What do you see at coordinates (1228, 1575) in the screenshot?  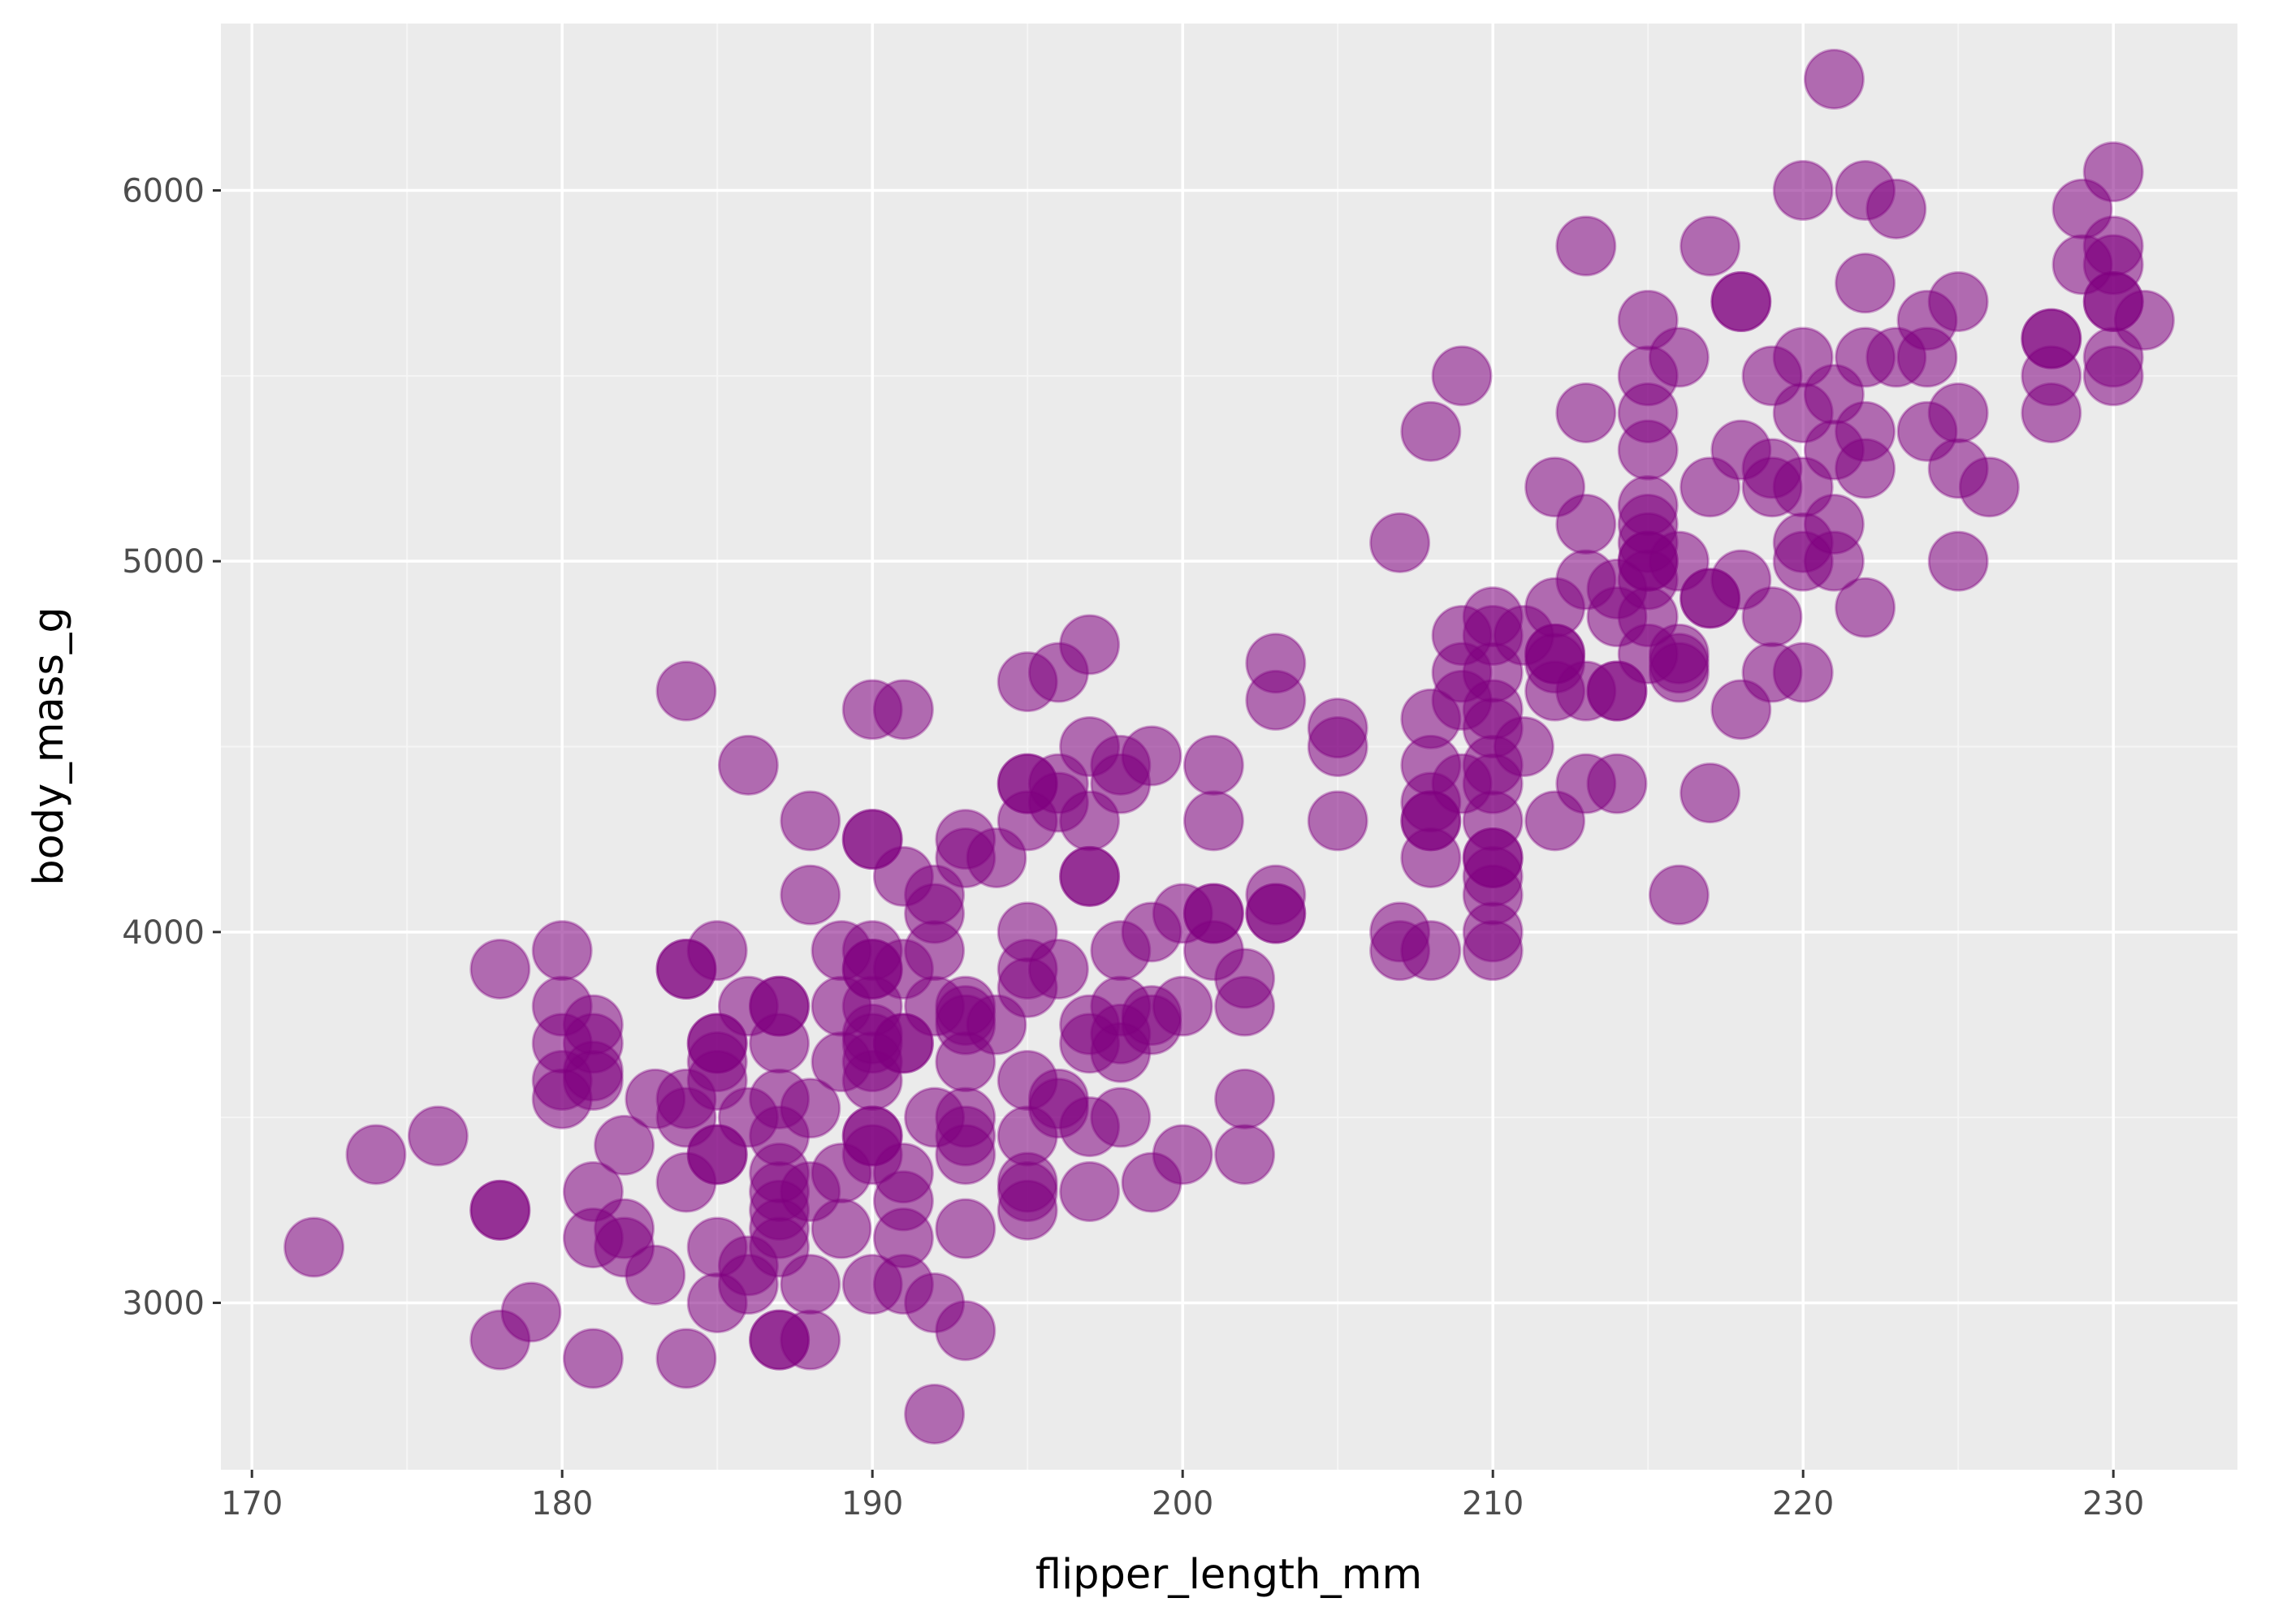 I see `x-axis-title: flipper_length_mm` at bounding box center [1228, 1575].